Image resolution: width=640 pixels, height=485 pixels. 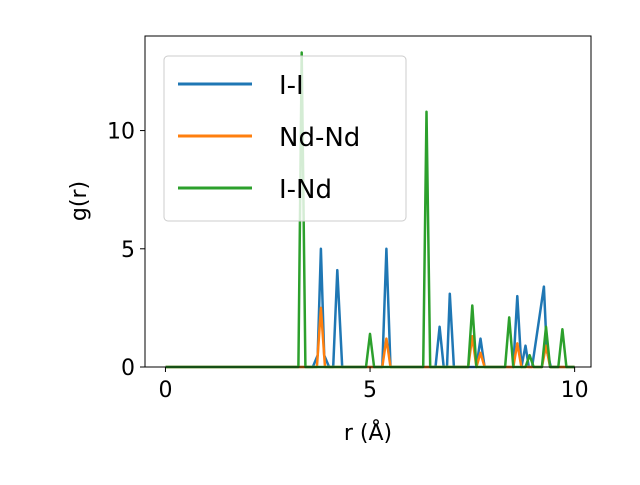 I want to click on x-tick-label: 10, so click(x=575, y=390).